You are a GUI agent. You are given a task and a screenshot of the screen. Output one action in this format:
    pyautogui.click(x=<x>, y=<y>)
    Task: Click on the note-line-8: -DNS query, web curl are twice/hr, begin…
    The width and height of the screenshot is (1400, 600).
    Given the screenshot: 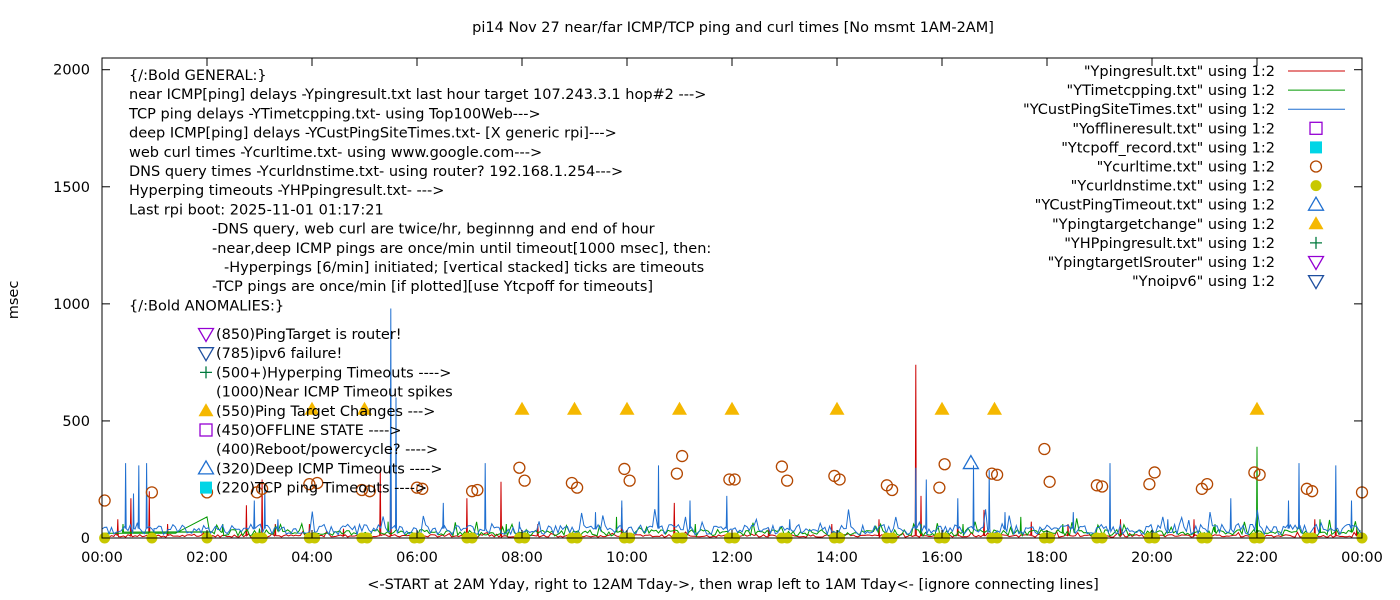 What is the action you would take?
    pyautogui.click(x=433, y=230)
    